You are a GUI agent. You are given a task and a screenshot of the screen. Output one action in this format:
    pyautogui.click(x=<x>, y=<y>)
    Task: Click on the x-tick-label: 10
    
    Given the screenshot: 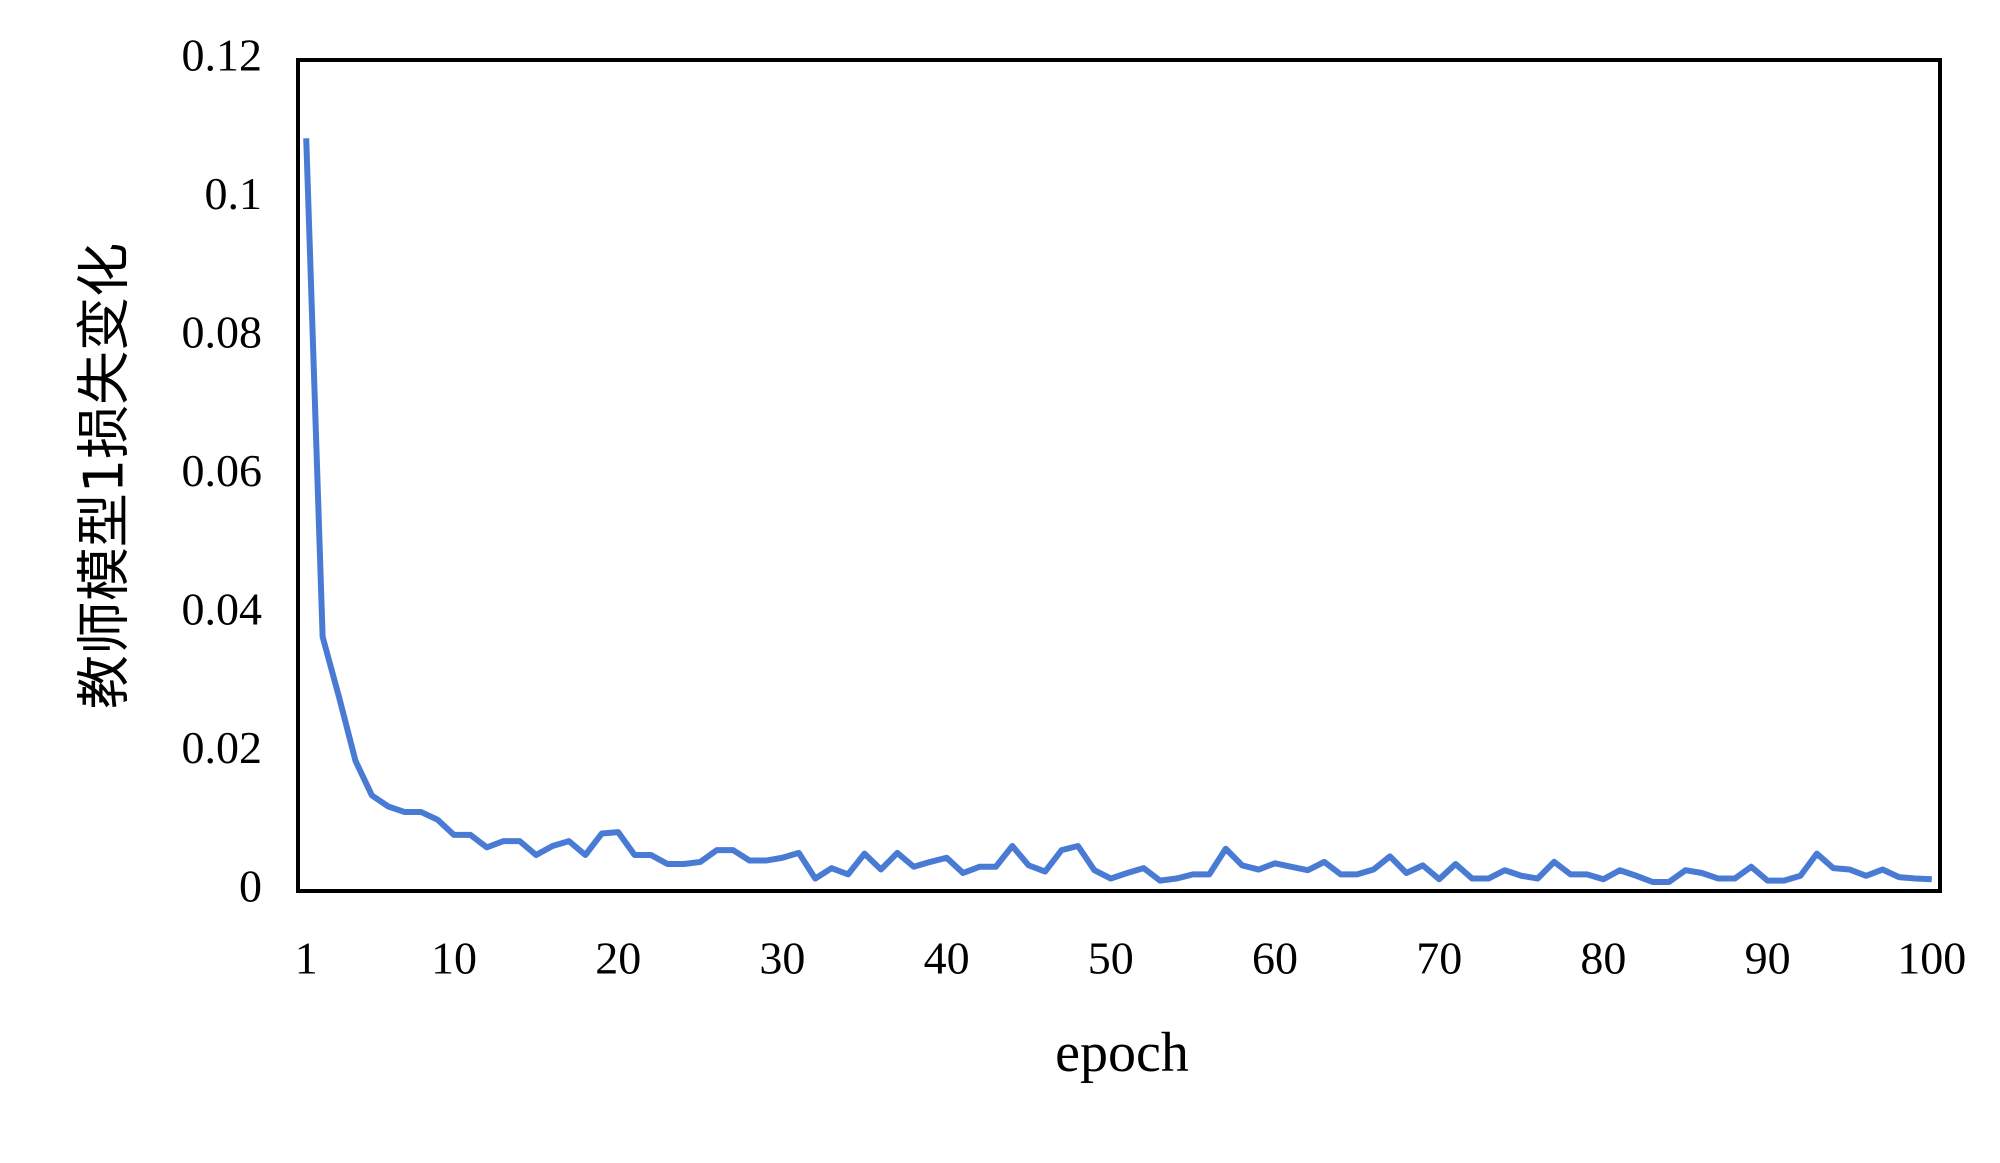 What is the action you would take?
    pyautogui.click(x=454, y=958)
    